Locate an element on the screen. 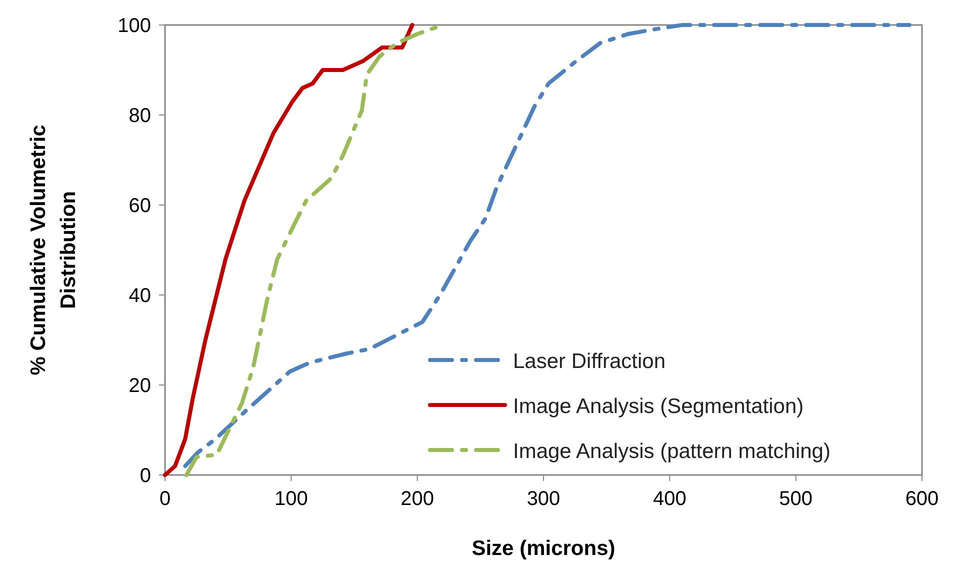 The image size is (954, 567). x-tick-label: 300 is located at coordinates (543, 499).